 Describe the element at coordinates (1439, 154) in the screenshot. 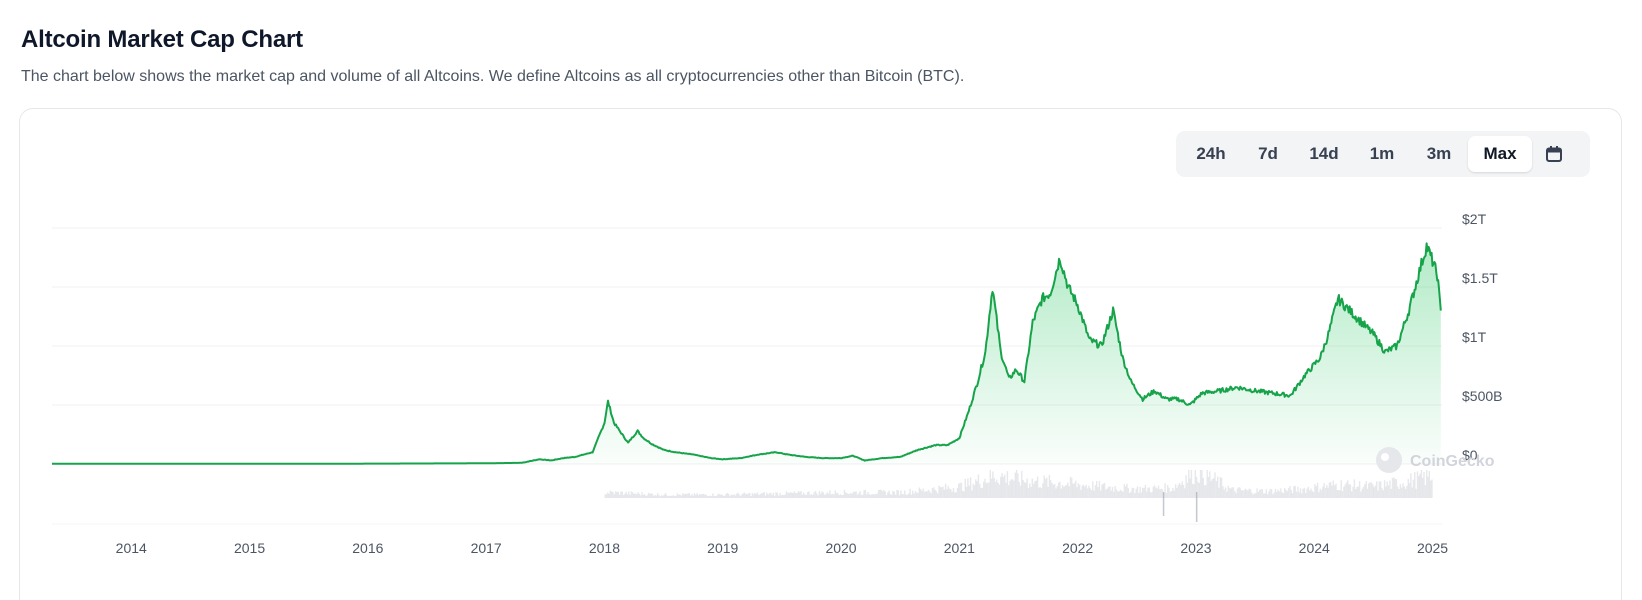

I see `range-3m-button: 3m` at that location.